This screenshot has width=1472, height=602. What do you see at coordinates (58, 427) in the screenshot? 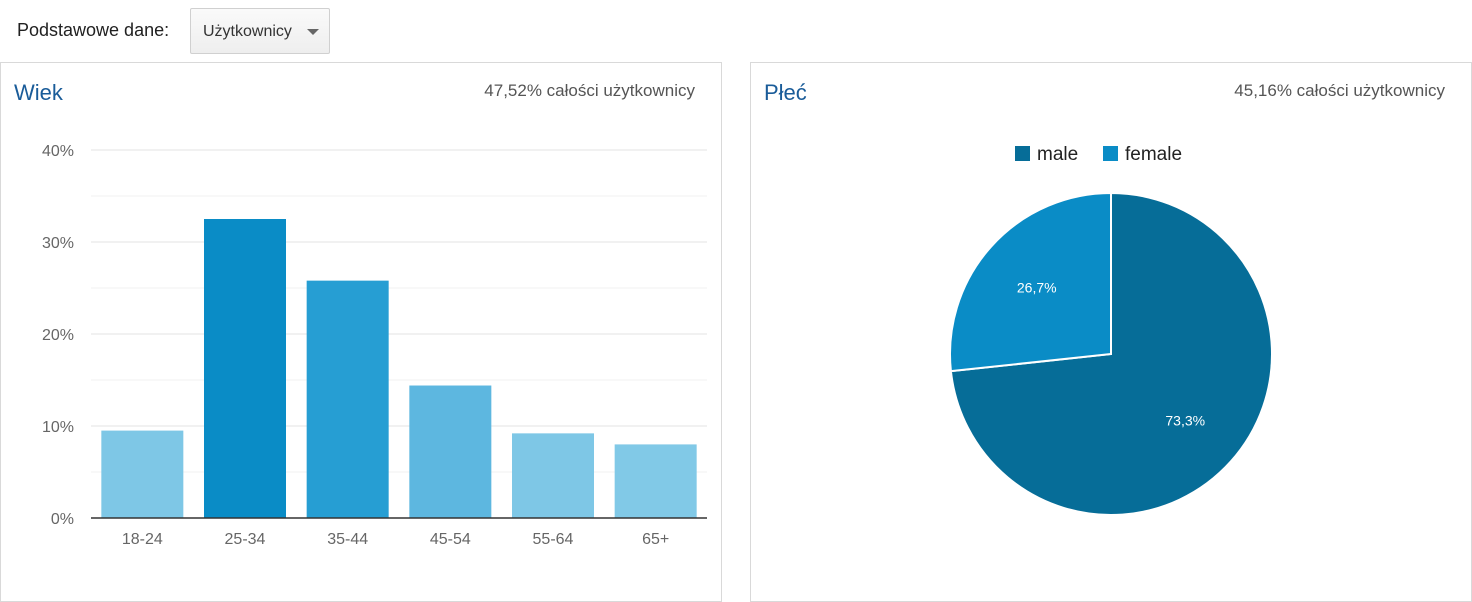
I see `y-tick-label: 10%` at bounding box center [58, 427].